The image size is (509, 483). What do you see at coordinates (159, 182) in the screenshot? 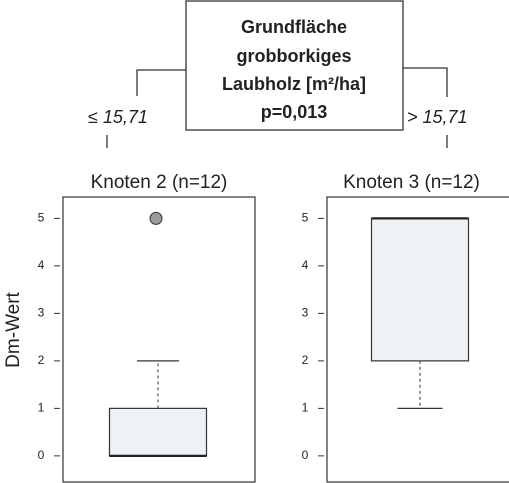
I see `panel-title: Knoten 2 (n=12)` at bounding box center [159, 182].